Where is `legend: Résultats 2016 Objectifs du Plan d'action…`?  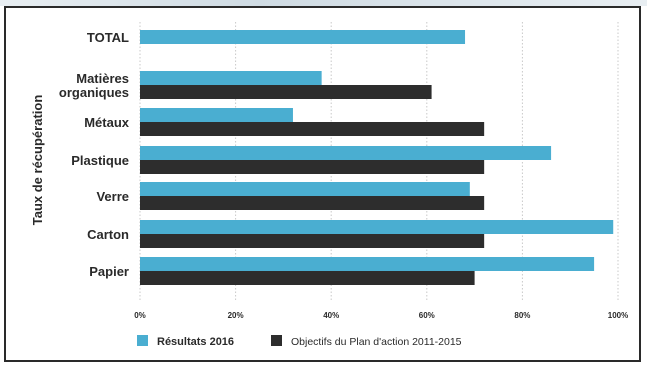
legend: Résultats 2016 Objectifs du Plan d'action… is located at coordinates (299, 341).